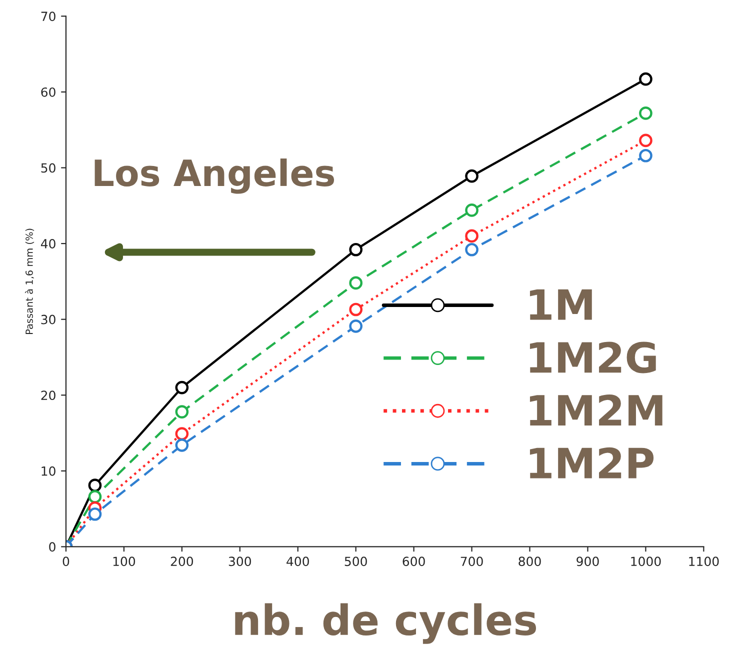 This screenshot has height=647, width=733. I want to click on y-tick-label: 30, so click(48, 319).